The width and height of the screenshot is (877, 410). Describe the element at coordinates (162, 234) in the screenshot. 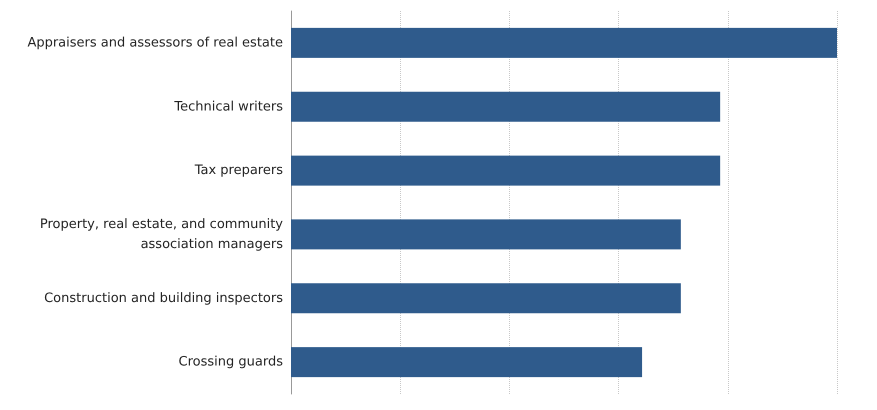

I see `y-tick-label: Property, real estate, and community association managers` at that location.